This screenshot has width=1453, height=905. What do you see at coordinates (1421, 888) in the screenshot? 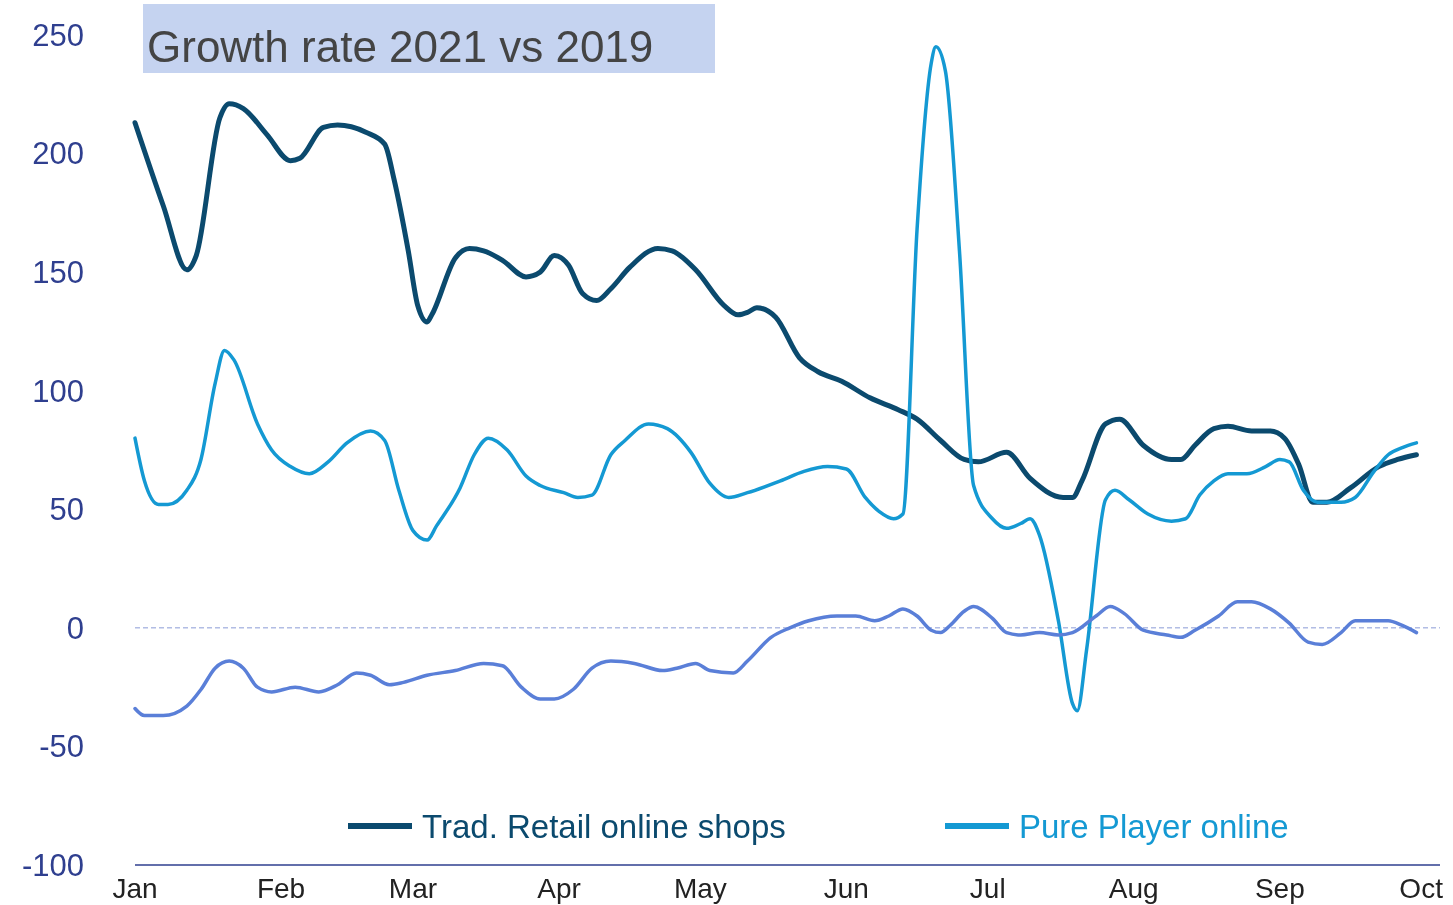
I see `x-tick-label: Oct` at bounding box center [1421, 888].